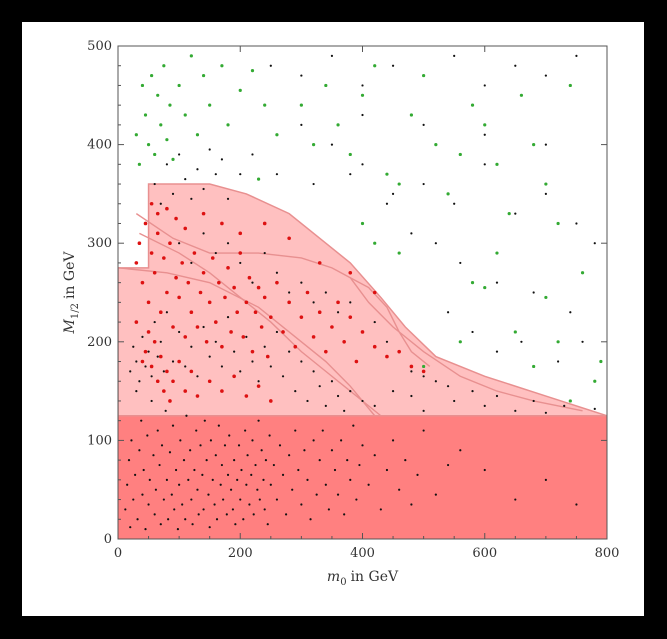  Describe the element at coordinates (70, 326) in the screenshot. I see `y-axis-symbol: M` at that location.